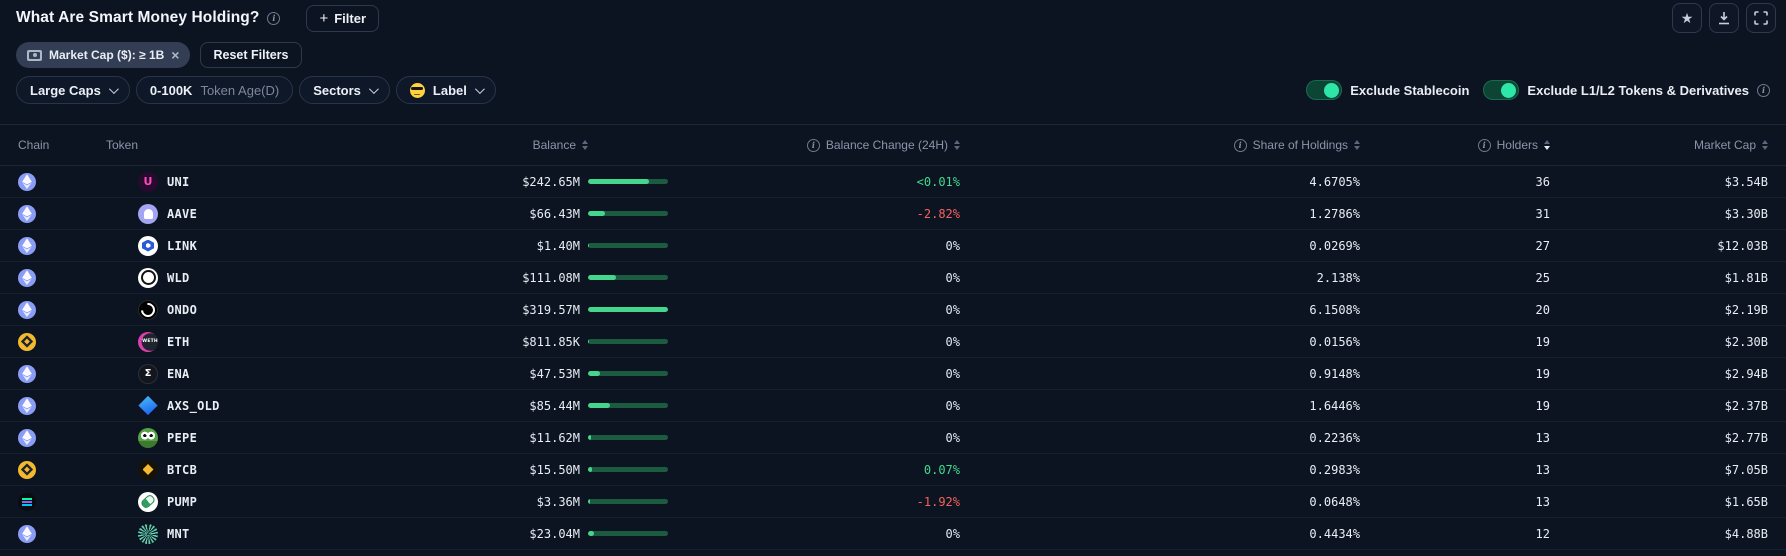  What do you see at coordinates (1334, 309) in the screenshot?
I see `share-of-holdings-value: 6.1508%` at bounding box center [1334, 309].